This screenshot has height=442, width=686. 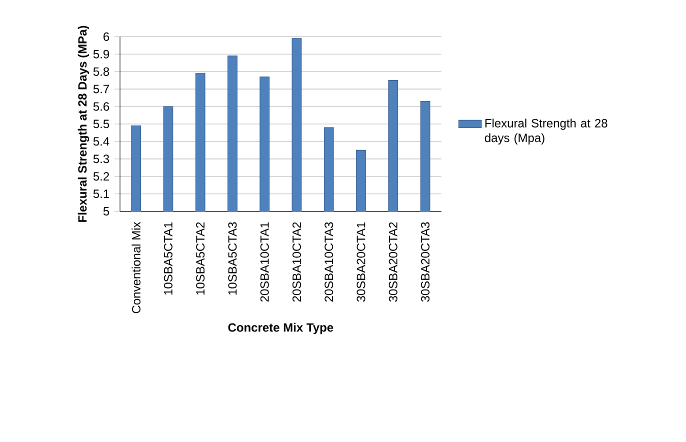 What do you see at coordinates (329, 262) in the screenshot?
I see `x-tick-label: 20SBA10CTA3` at bounding box center [329, 262].